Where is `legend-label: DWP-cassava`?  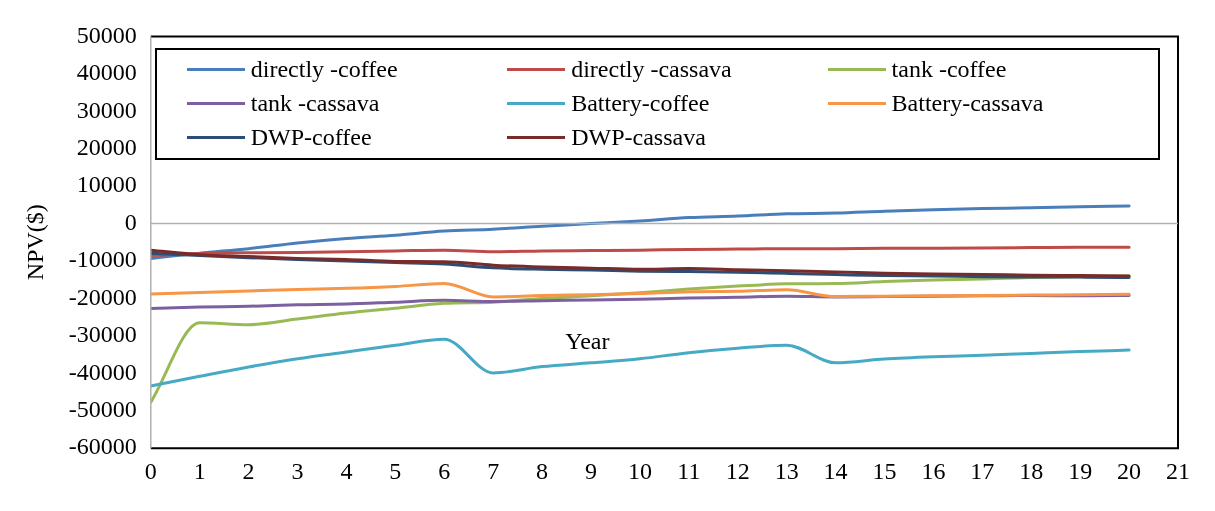 legend-label: DWP-cassava is located at coordinates (638, 138).